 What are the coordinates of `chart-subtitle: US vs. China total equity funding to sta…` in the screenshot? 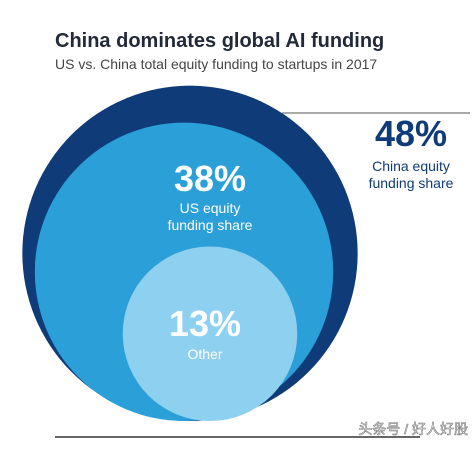 It's located at (216, 64).